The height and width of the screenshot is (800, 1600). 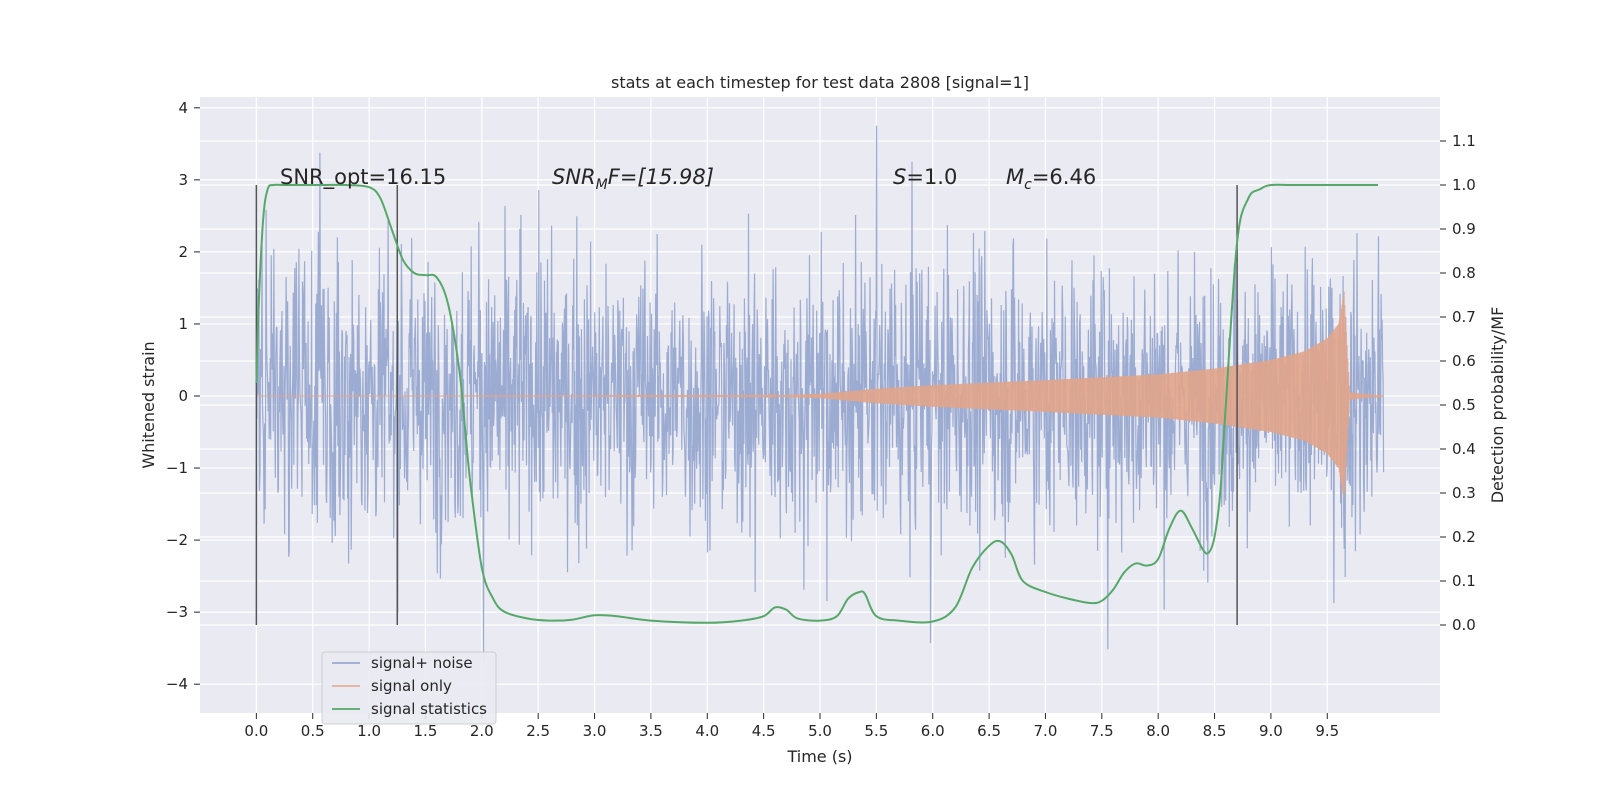 I want to click on y-left-tick-label: −1, so click(x=177, y=468).